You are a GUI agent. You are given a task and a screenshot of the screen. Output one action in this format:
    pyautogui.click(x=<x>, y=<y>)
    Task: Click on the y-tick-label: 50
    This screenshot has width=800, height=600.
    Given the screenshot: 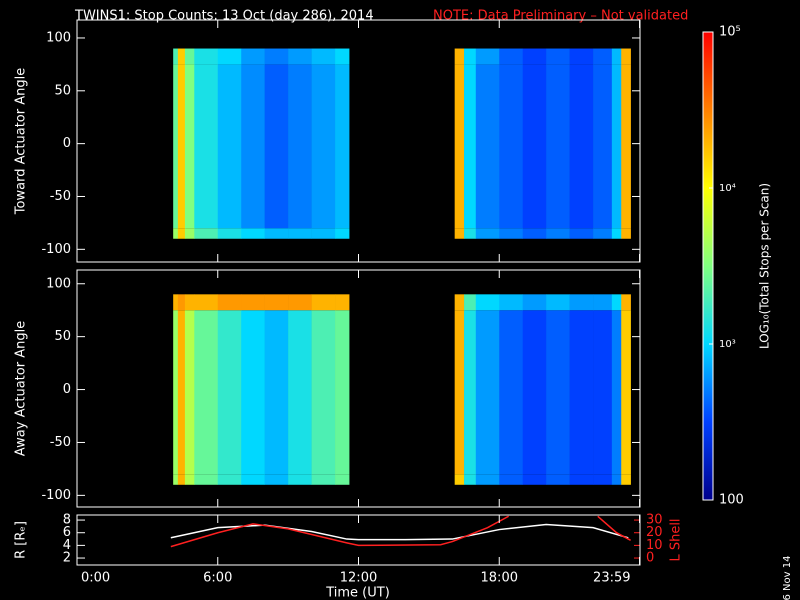 What is the action you would take?
    pyautogui.click(x=62, y=90)
    